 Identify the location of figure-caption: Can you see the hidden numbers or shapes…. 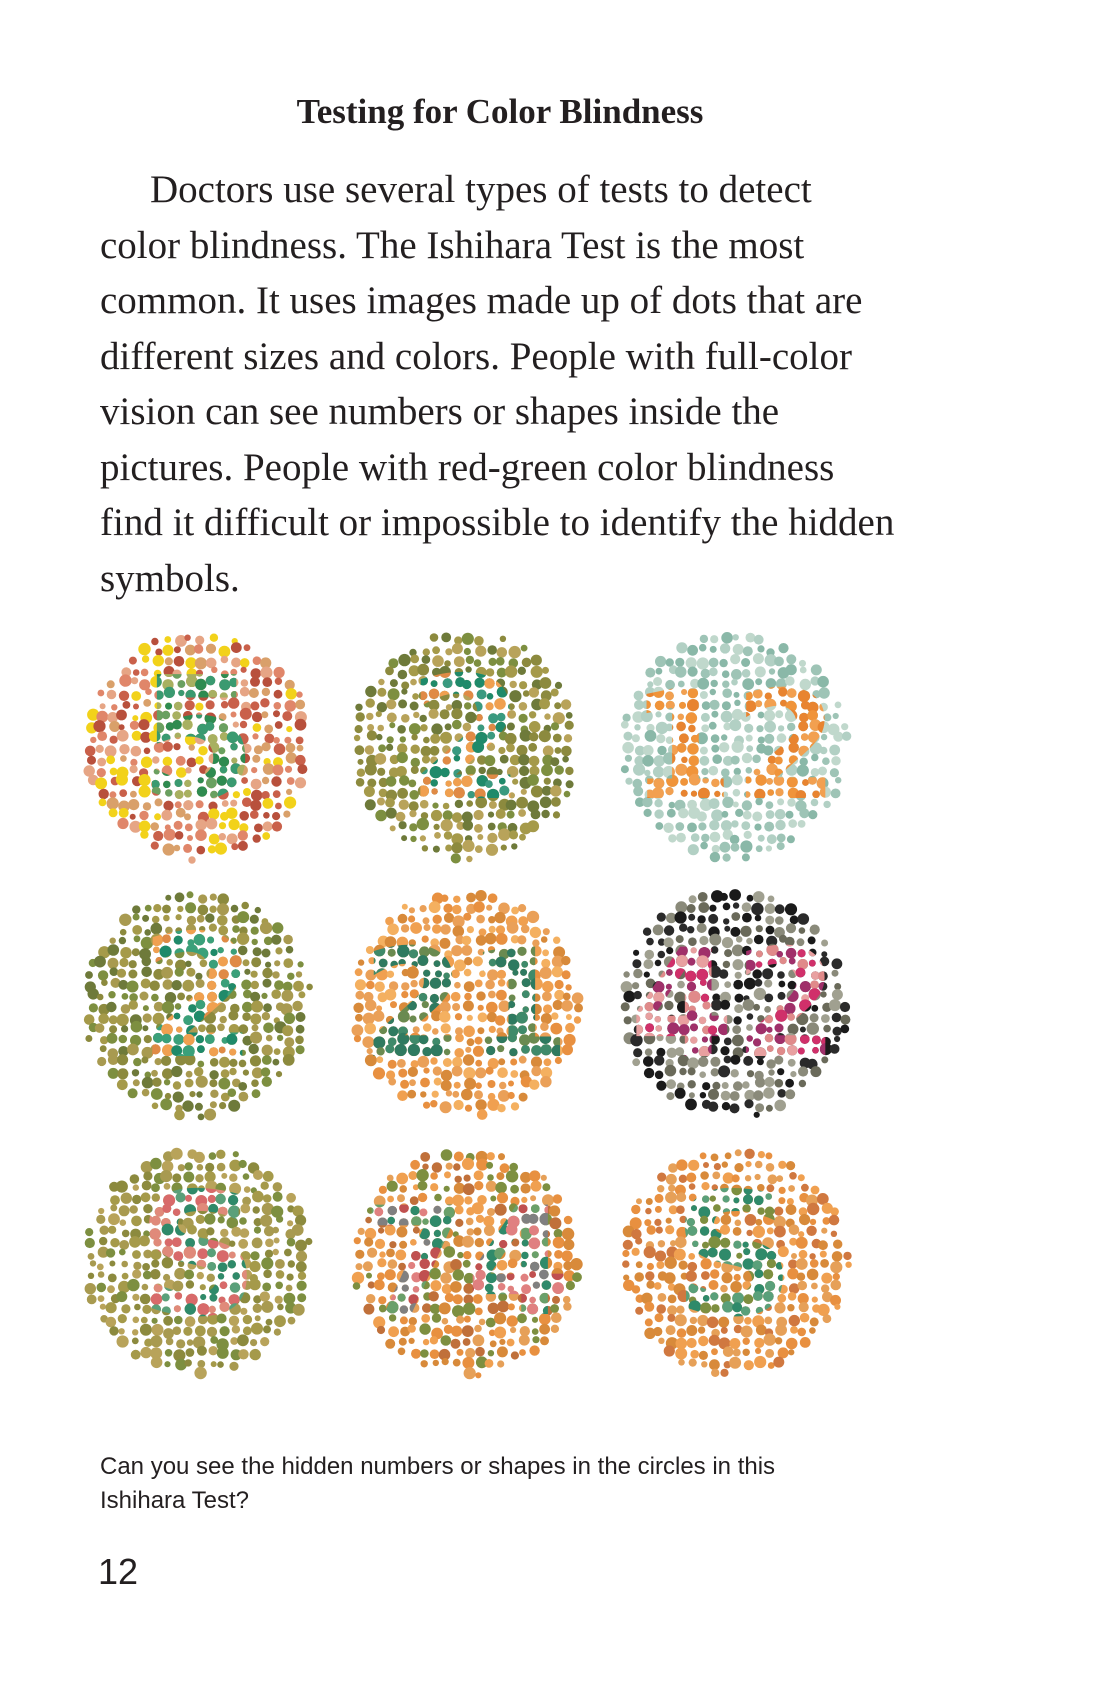
(438, 1483).